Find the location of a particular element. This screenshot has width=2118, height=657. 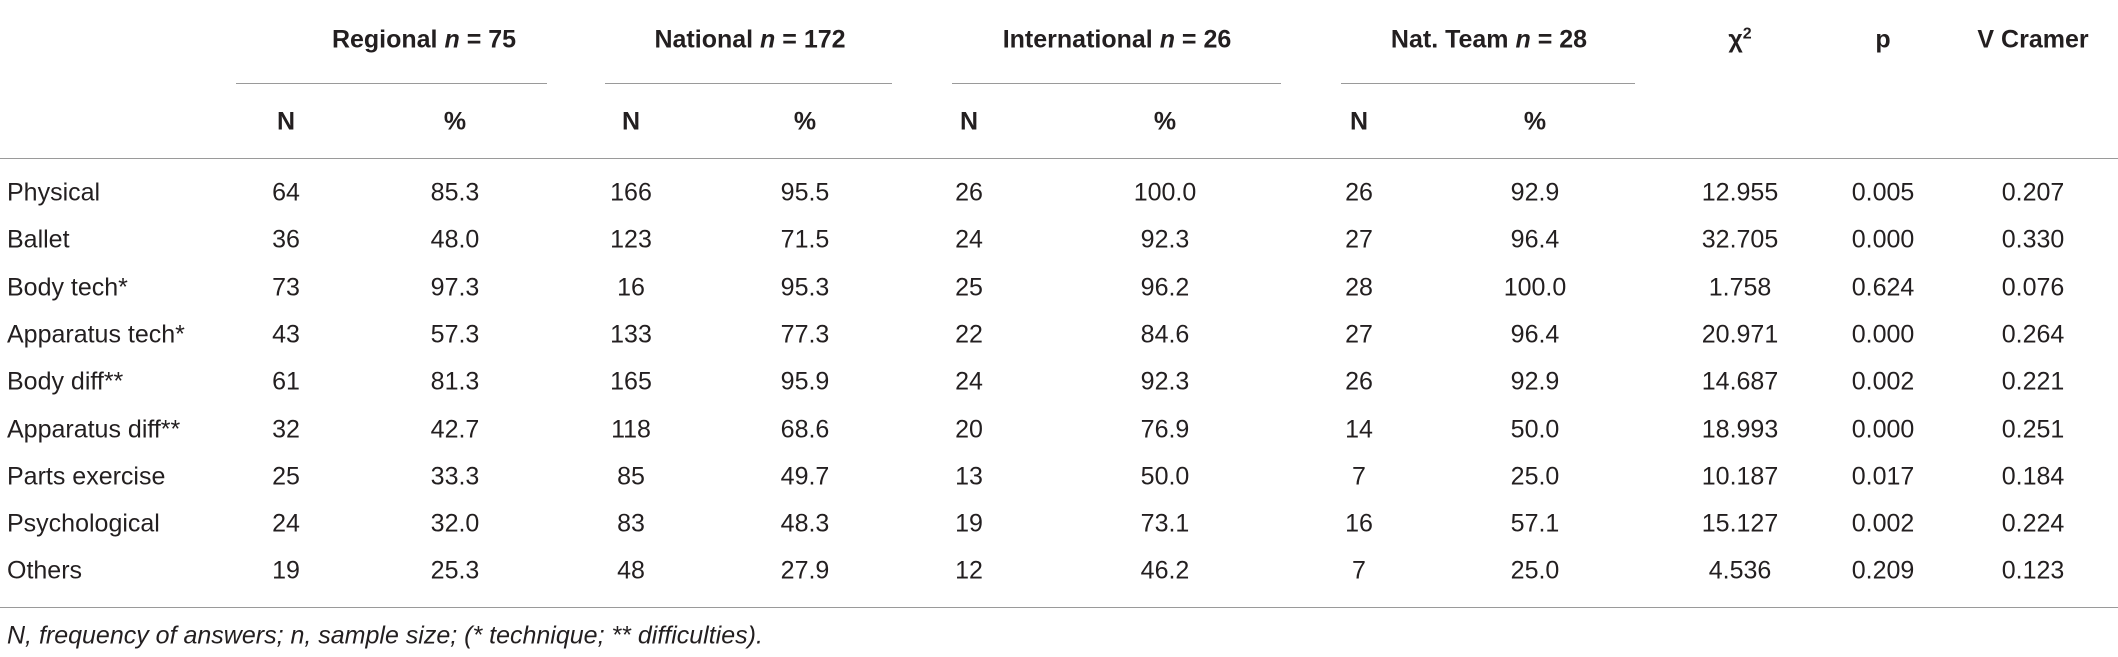

cell: 4.536 is located at coordinates (1740, 570).